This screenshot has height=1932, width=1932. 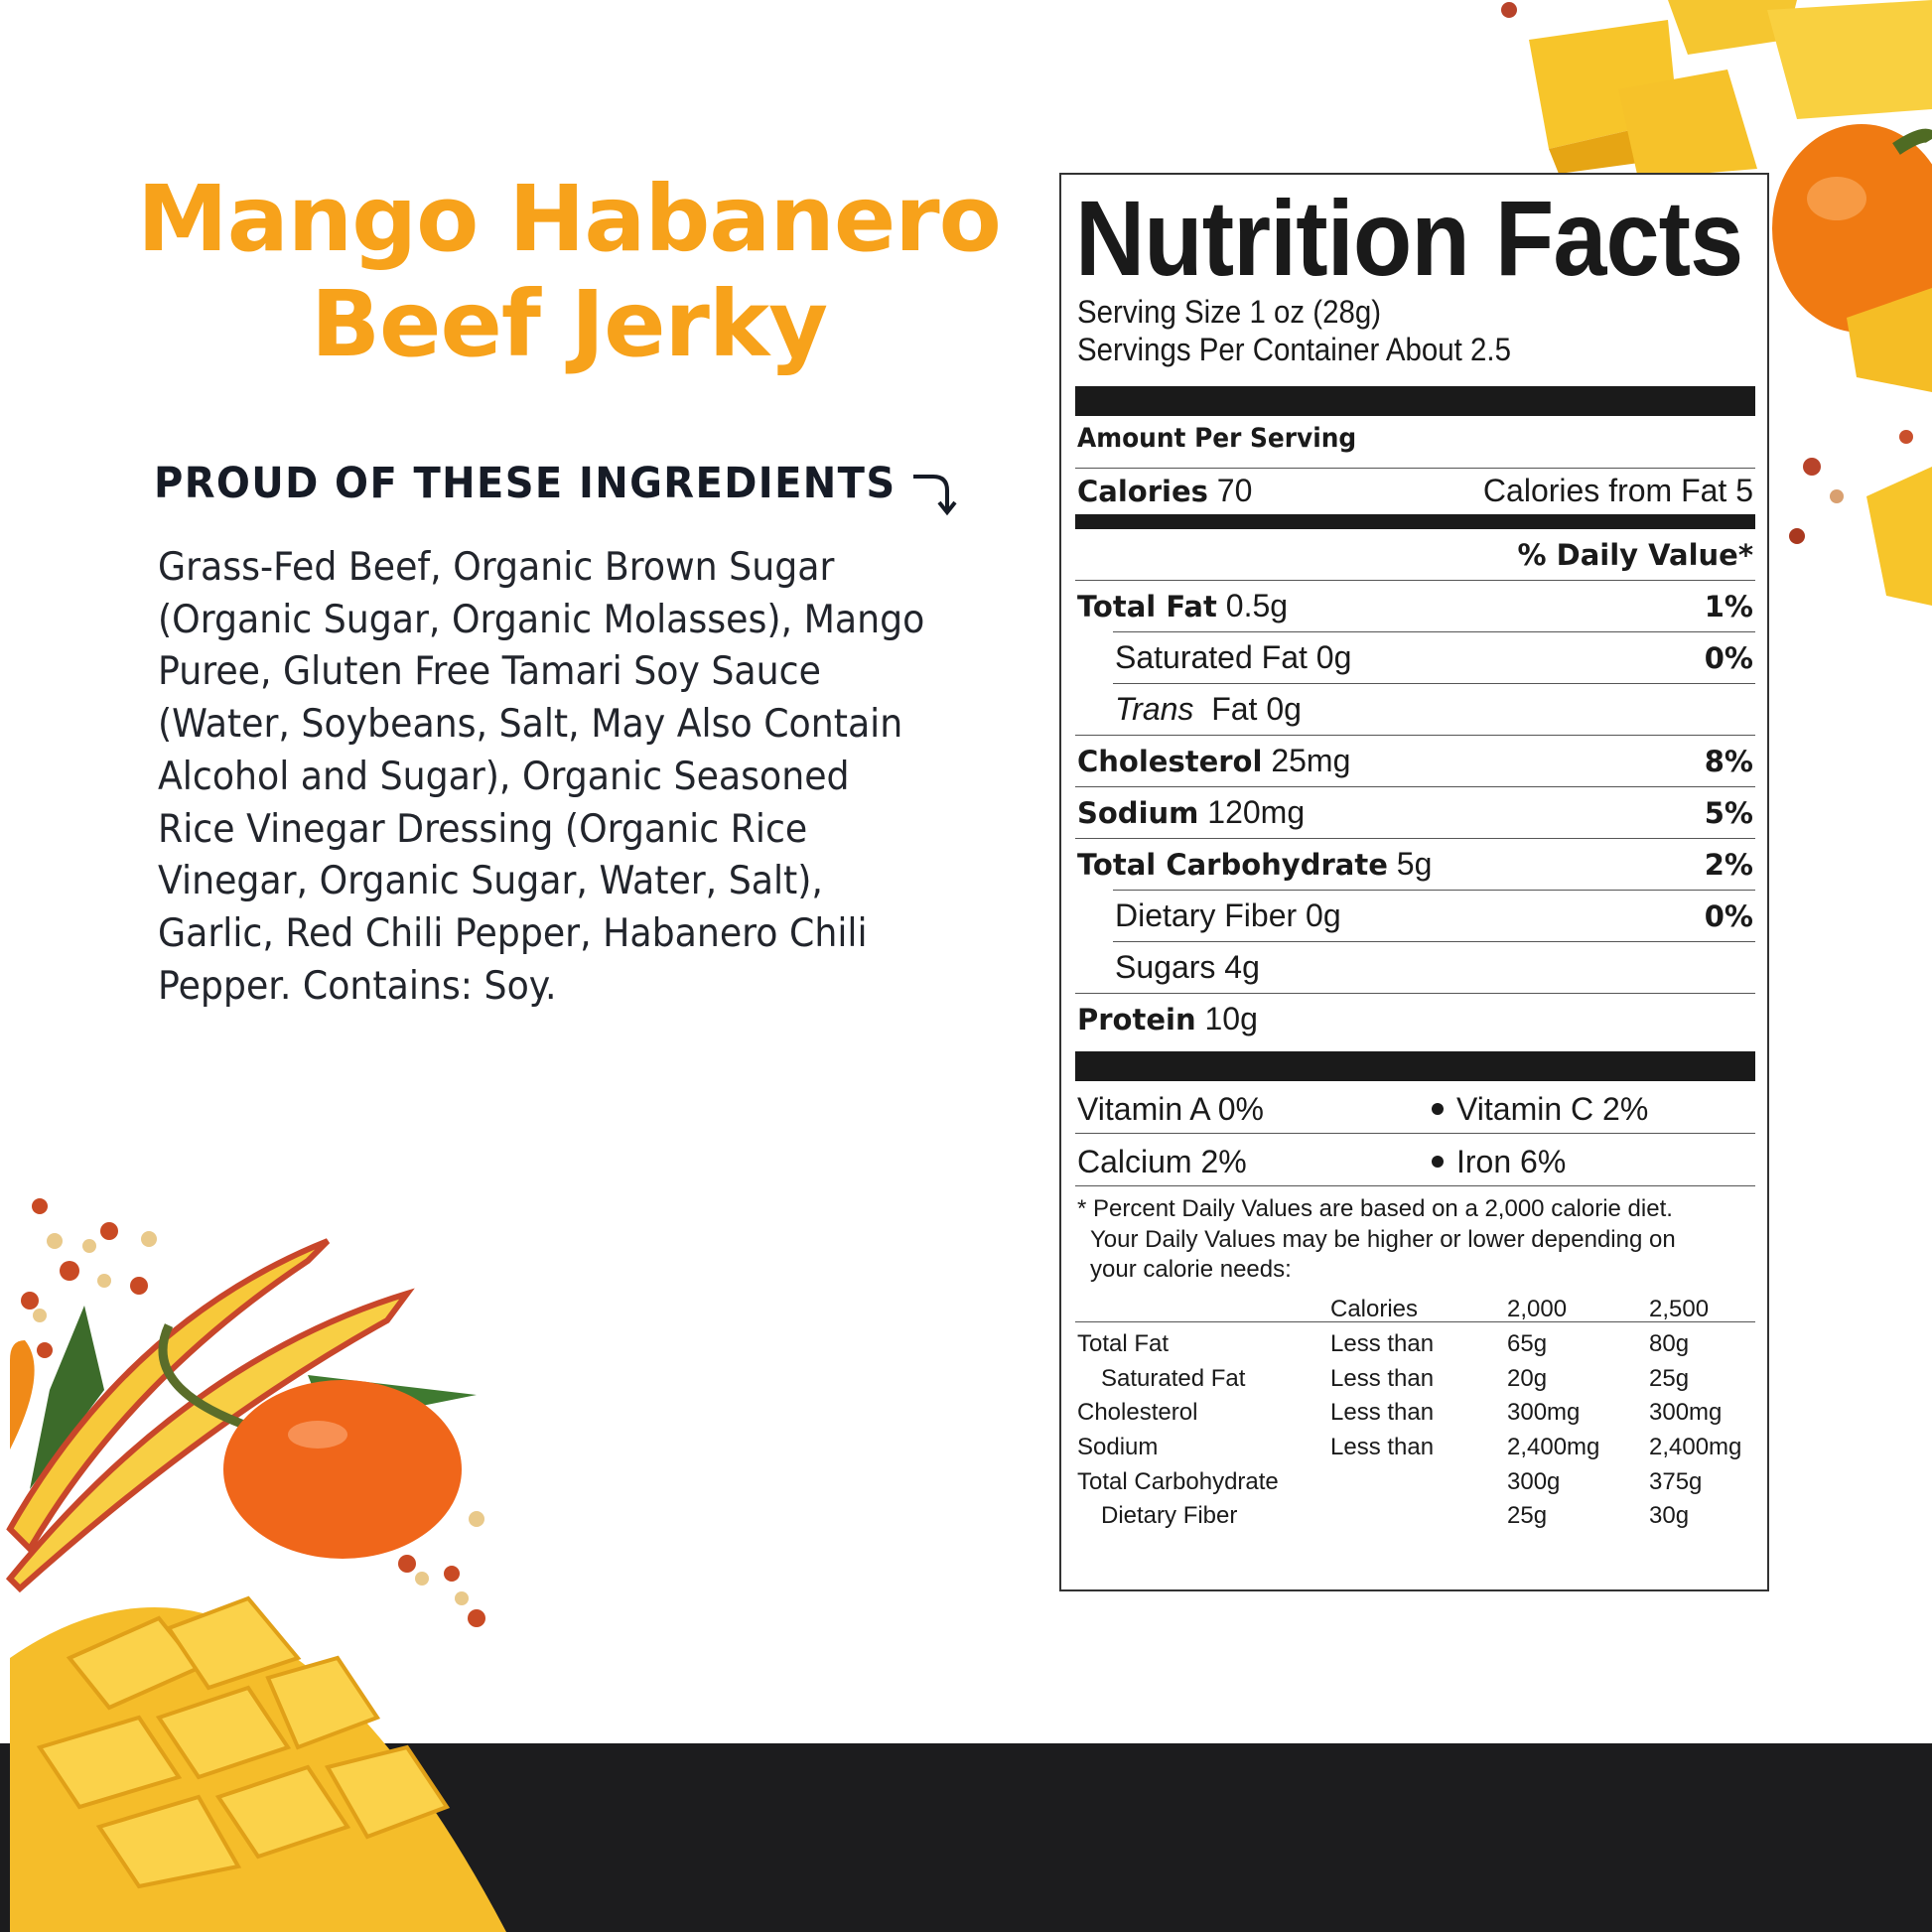 What do you see at coordinates (1124, 1343) in the screenshot?
I see `dv-cell: Total Fat` at bounding box center [1124, 1343].